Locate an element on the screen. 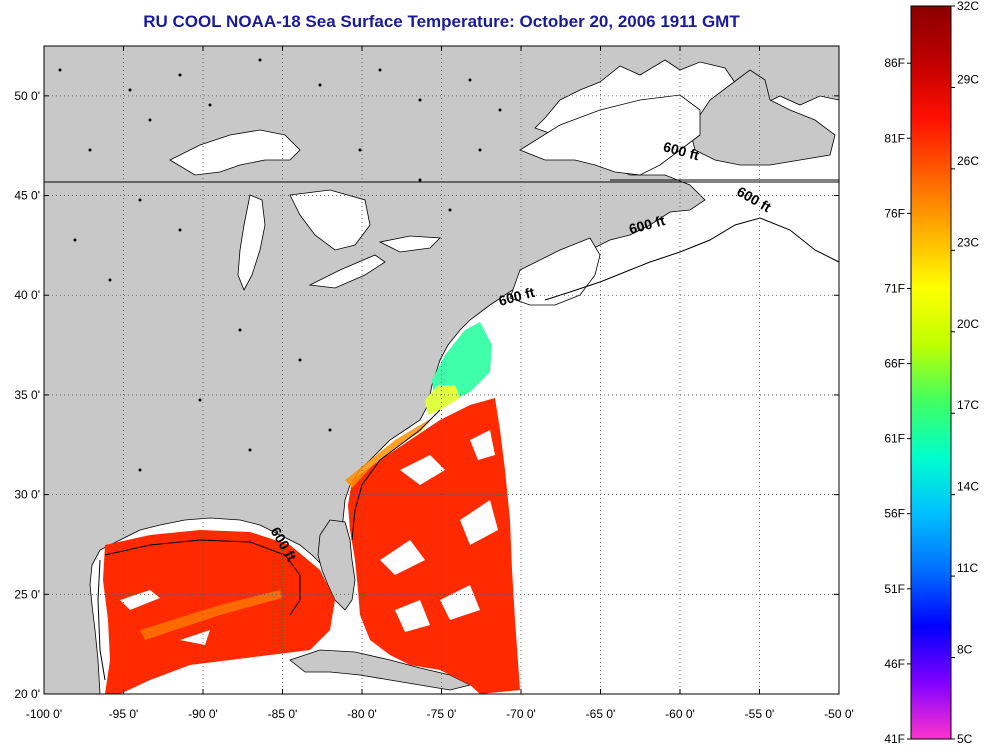 The width and height of the screenshot is (984, 754). colorbar-label-fahrenheit: 56F is located at coordinates (894, 514).